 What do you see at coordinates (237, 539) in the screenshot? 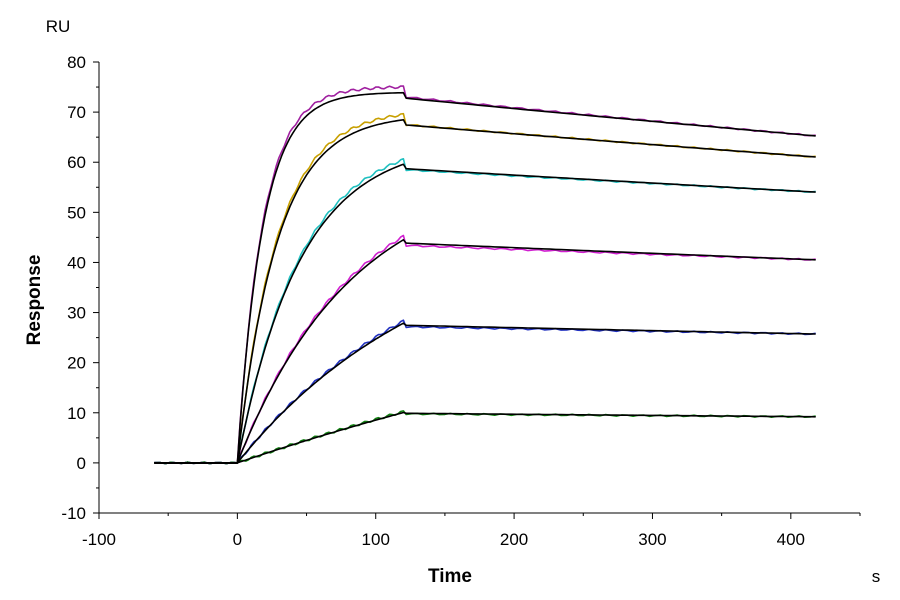
I see `x-tick-label: 0` at bounding box center [237, 539].